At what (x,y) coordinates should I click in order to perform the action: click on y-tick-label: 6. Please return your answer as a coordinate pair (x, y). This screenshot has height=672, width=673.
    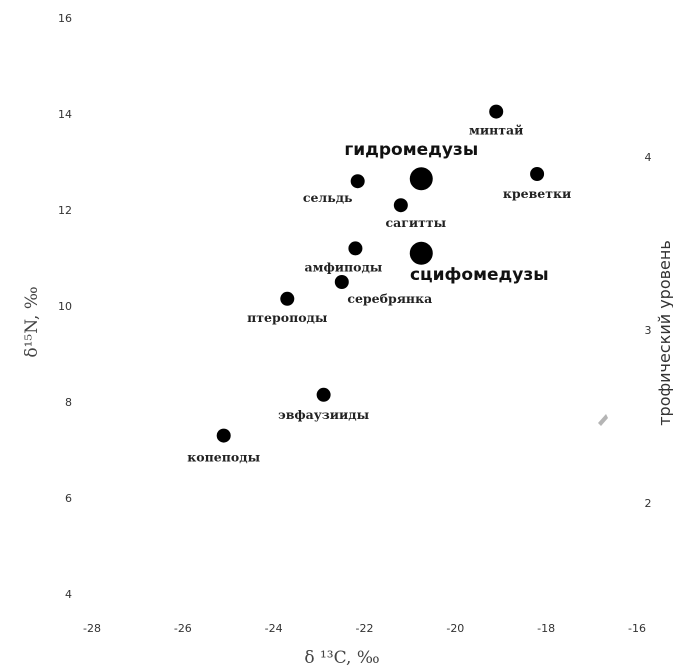
    Looking at the image, I should click on (68, 498).